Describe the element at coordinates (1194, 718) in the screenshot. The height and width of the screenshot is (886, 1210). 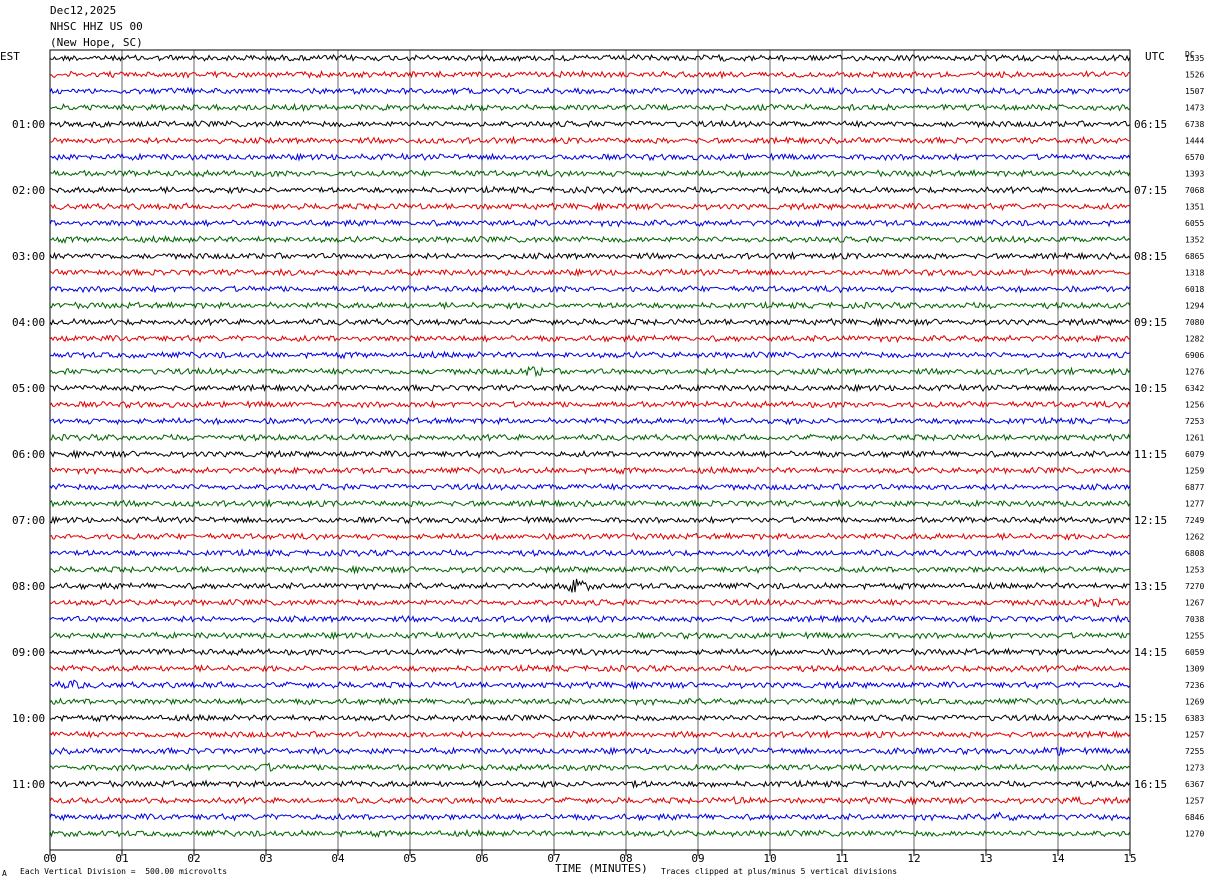
I see `dc-value: 6383` at that location.